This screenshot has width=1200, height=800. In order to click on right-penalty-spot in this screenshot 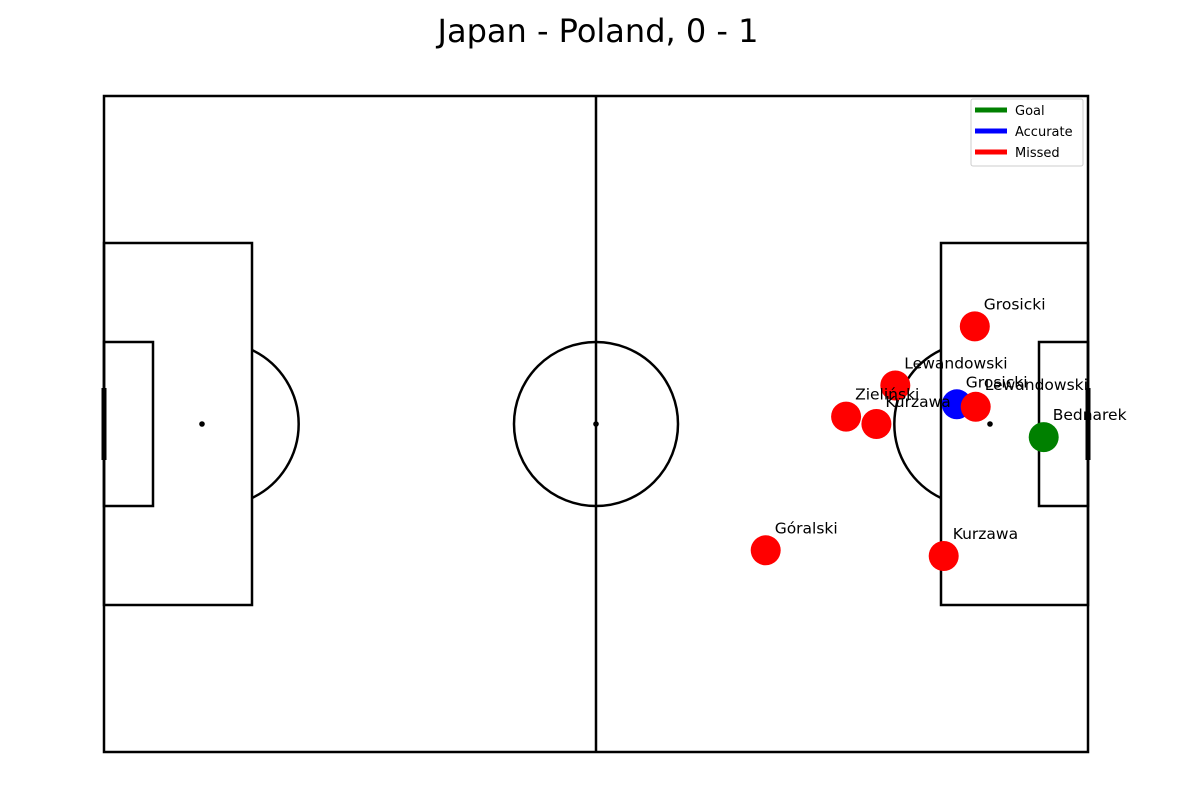, I will do `click(990, 424)`.